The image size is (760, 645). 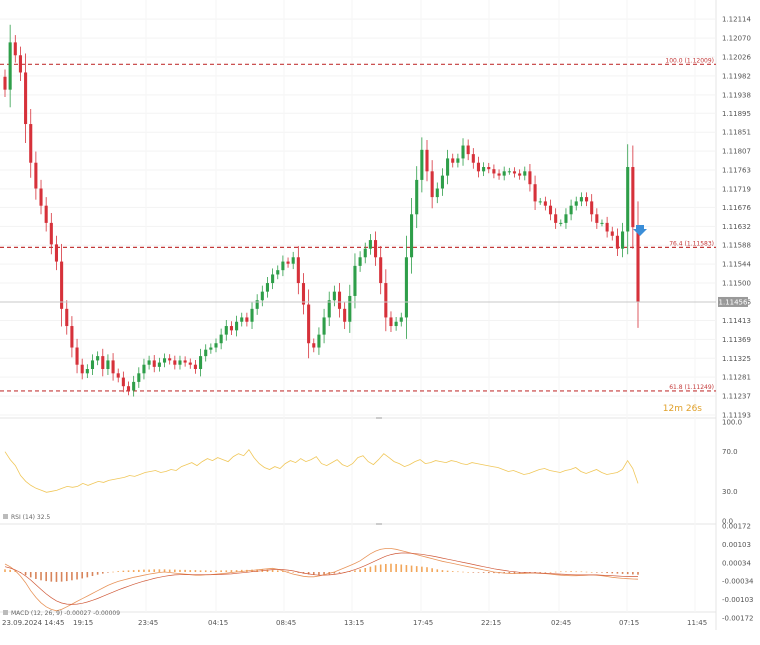 What do you see at coordinates (148, 623) in the screenshot?
I see `time-tick-label: 23:45` at bounding box center [148, 623].